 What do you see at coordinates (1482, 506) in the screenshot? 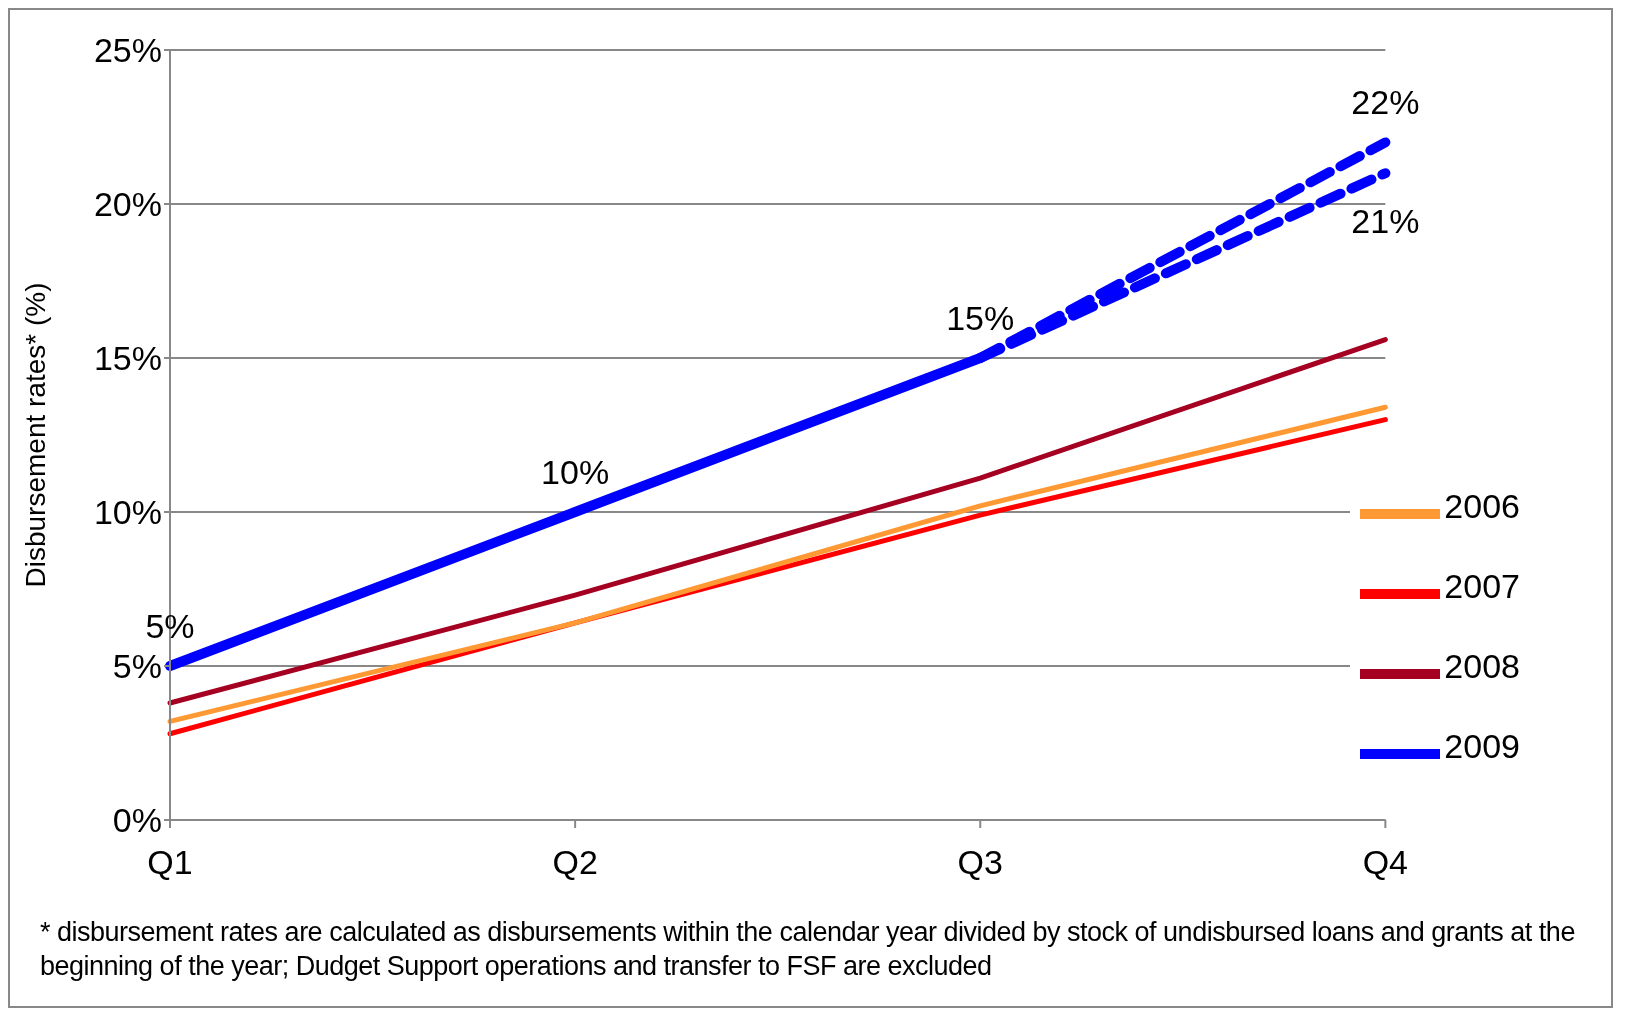
I see `legend-label: 2006` at bounding box center [1482, 506].